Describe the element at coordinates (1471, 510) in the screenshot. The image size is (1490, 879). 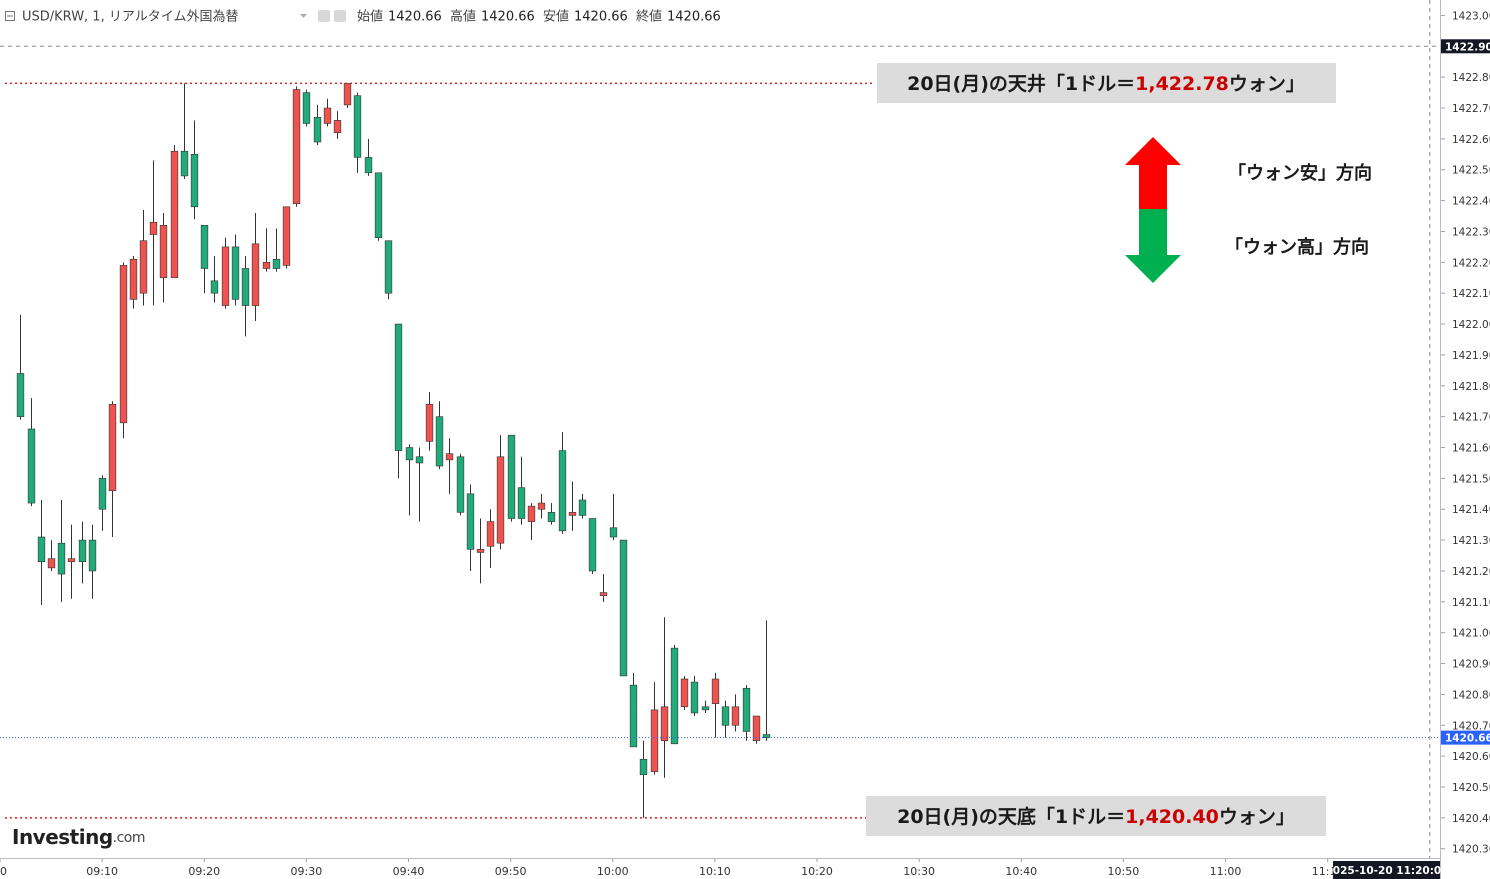
I see `y-tick-label: 1421.40` at that location.